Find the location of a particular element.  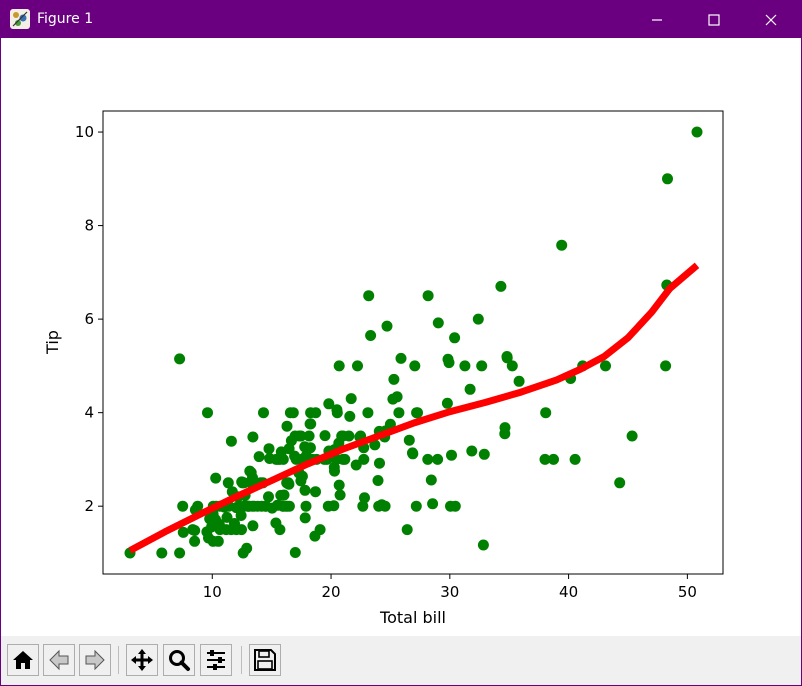

zoom-button is located at coordinates (179, 660).